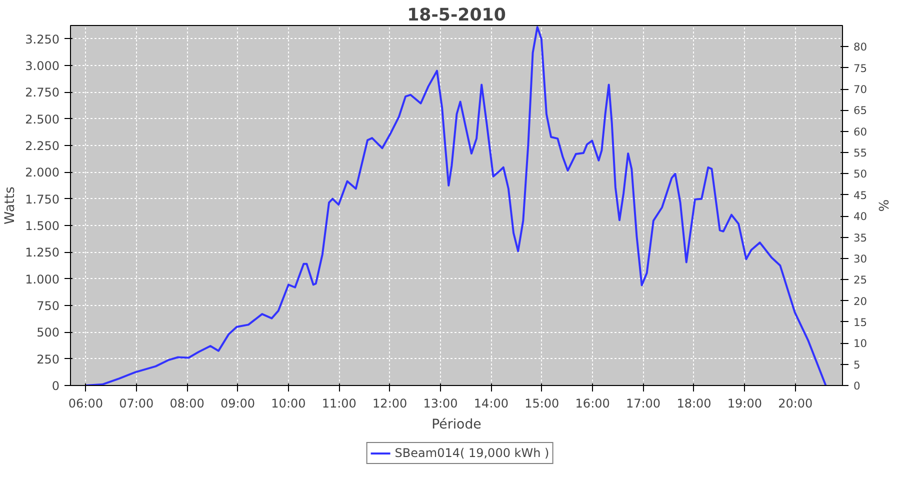 Image resolution: width=900 pixels, height=500 pixels. What do you see at coordinates (861, 343) in the screenshot?
I see `y2-tick-label: 10` at bounding box center [861, 343].